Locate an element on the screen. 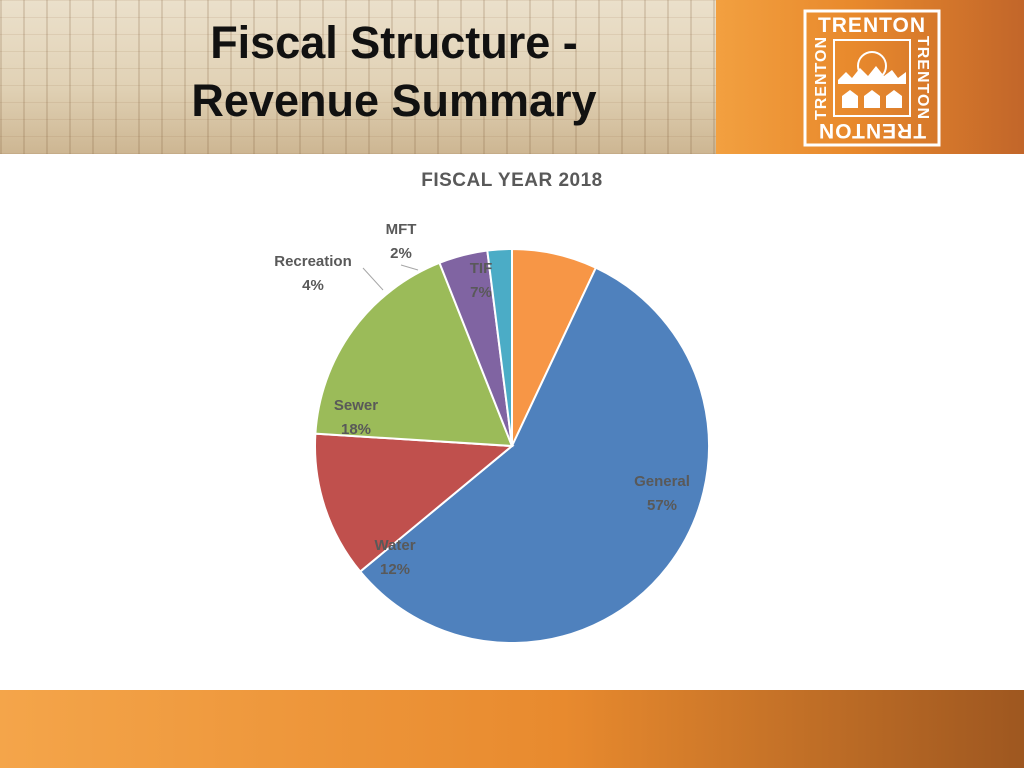 Image resolution: width=1024 pixels, height=768 pixels. logo-skyline-icon is located at coordinates (872, 75).